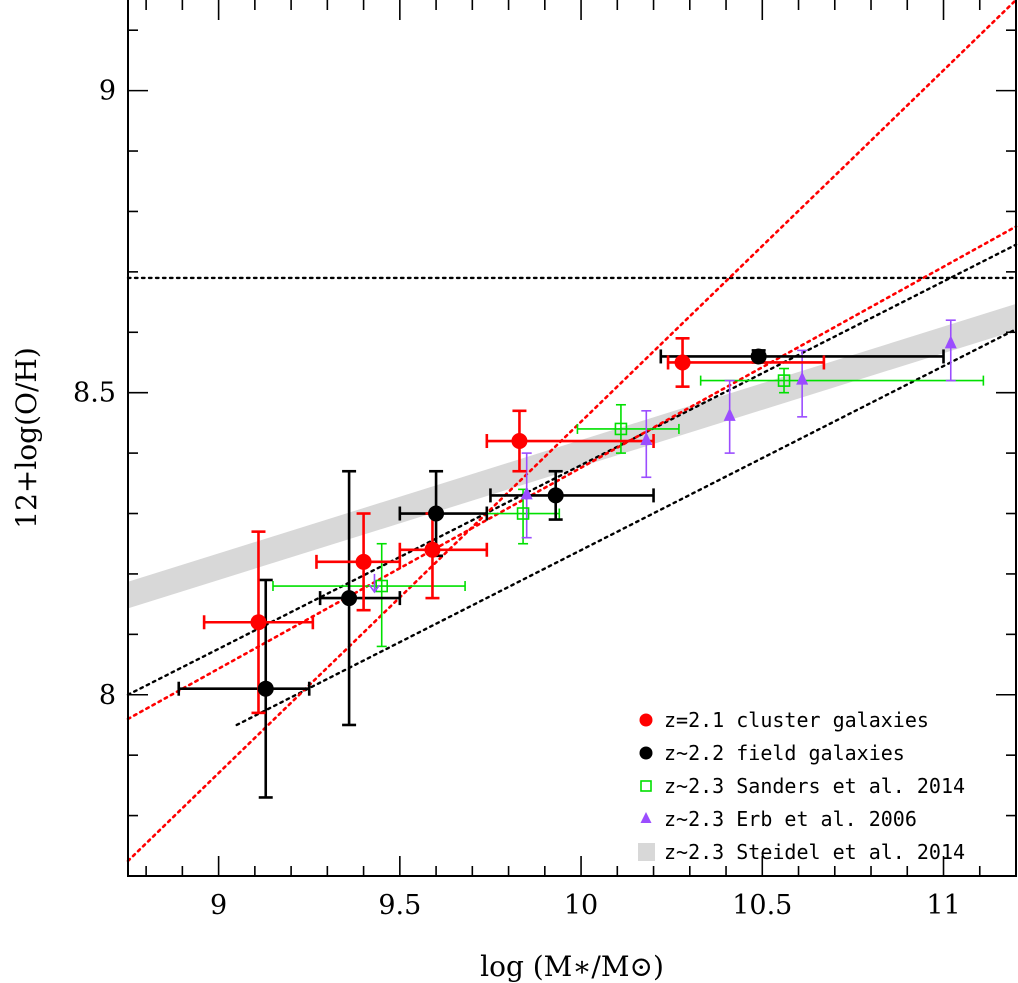  What do you see at coordinates (374, 589) in the screenshot?
I see `upper-limit-arrowhead` at bounding box center [374, 589].